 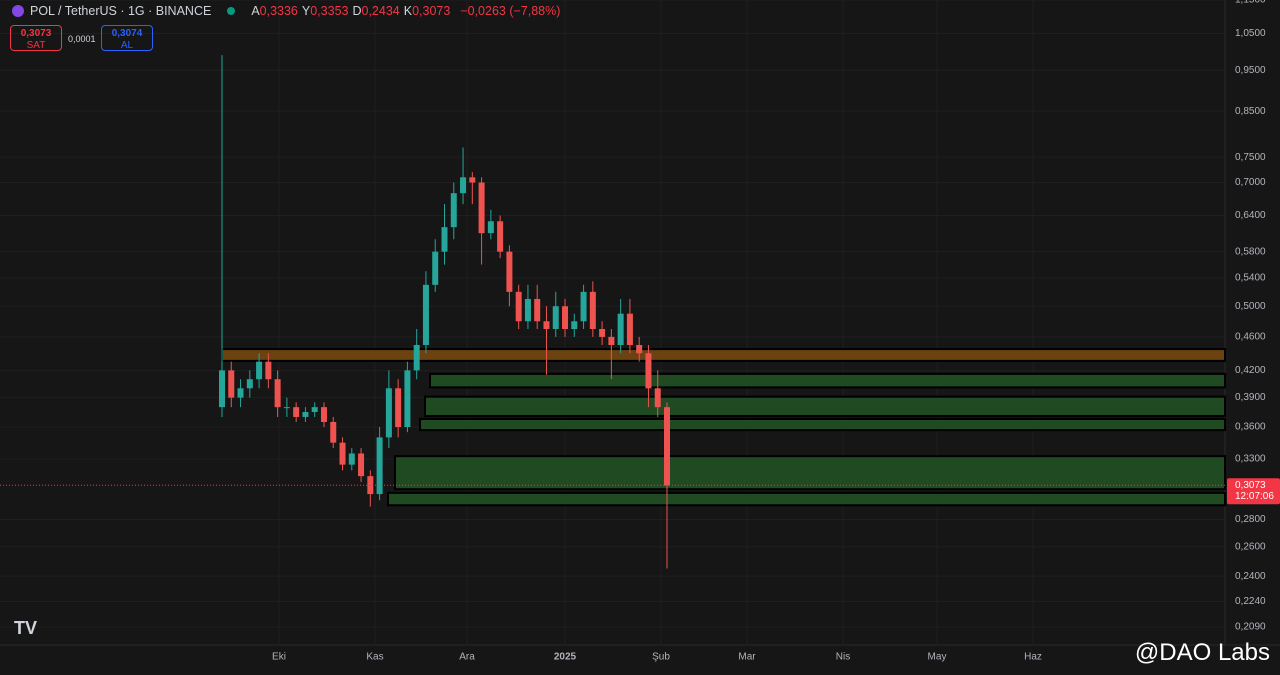 What do you see at coordinates (357, 11) in the screenshot?
I see `ohlc-label: D` at bounding box center [357, 11].